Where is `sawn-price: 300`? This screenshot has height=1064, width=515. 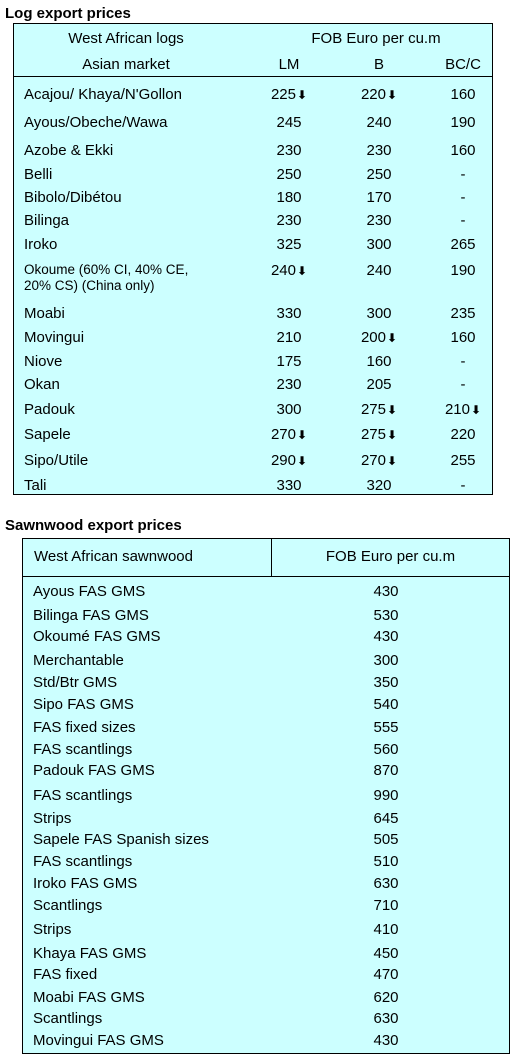
sawn-price: 300 is located at coordinates (386, 660).